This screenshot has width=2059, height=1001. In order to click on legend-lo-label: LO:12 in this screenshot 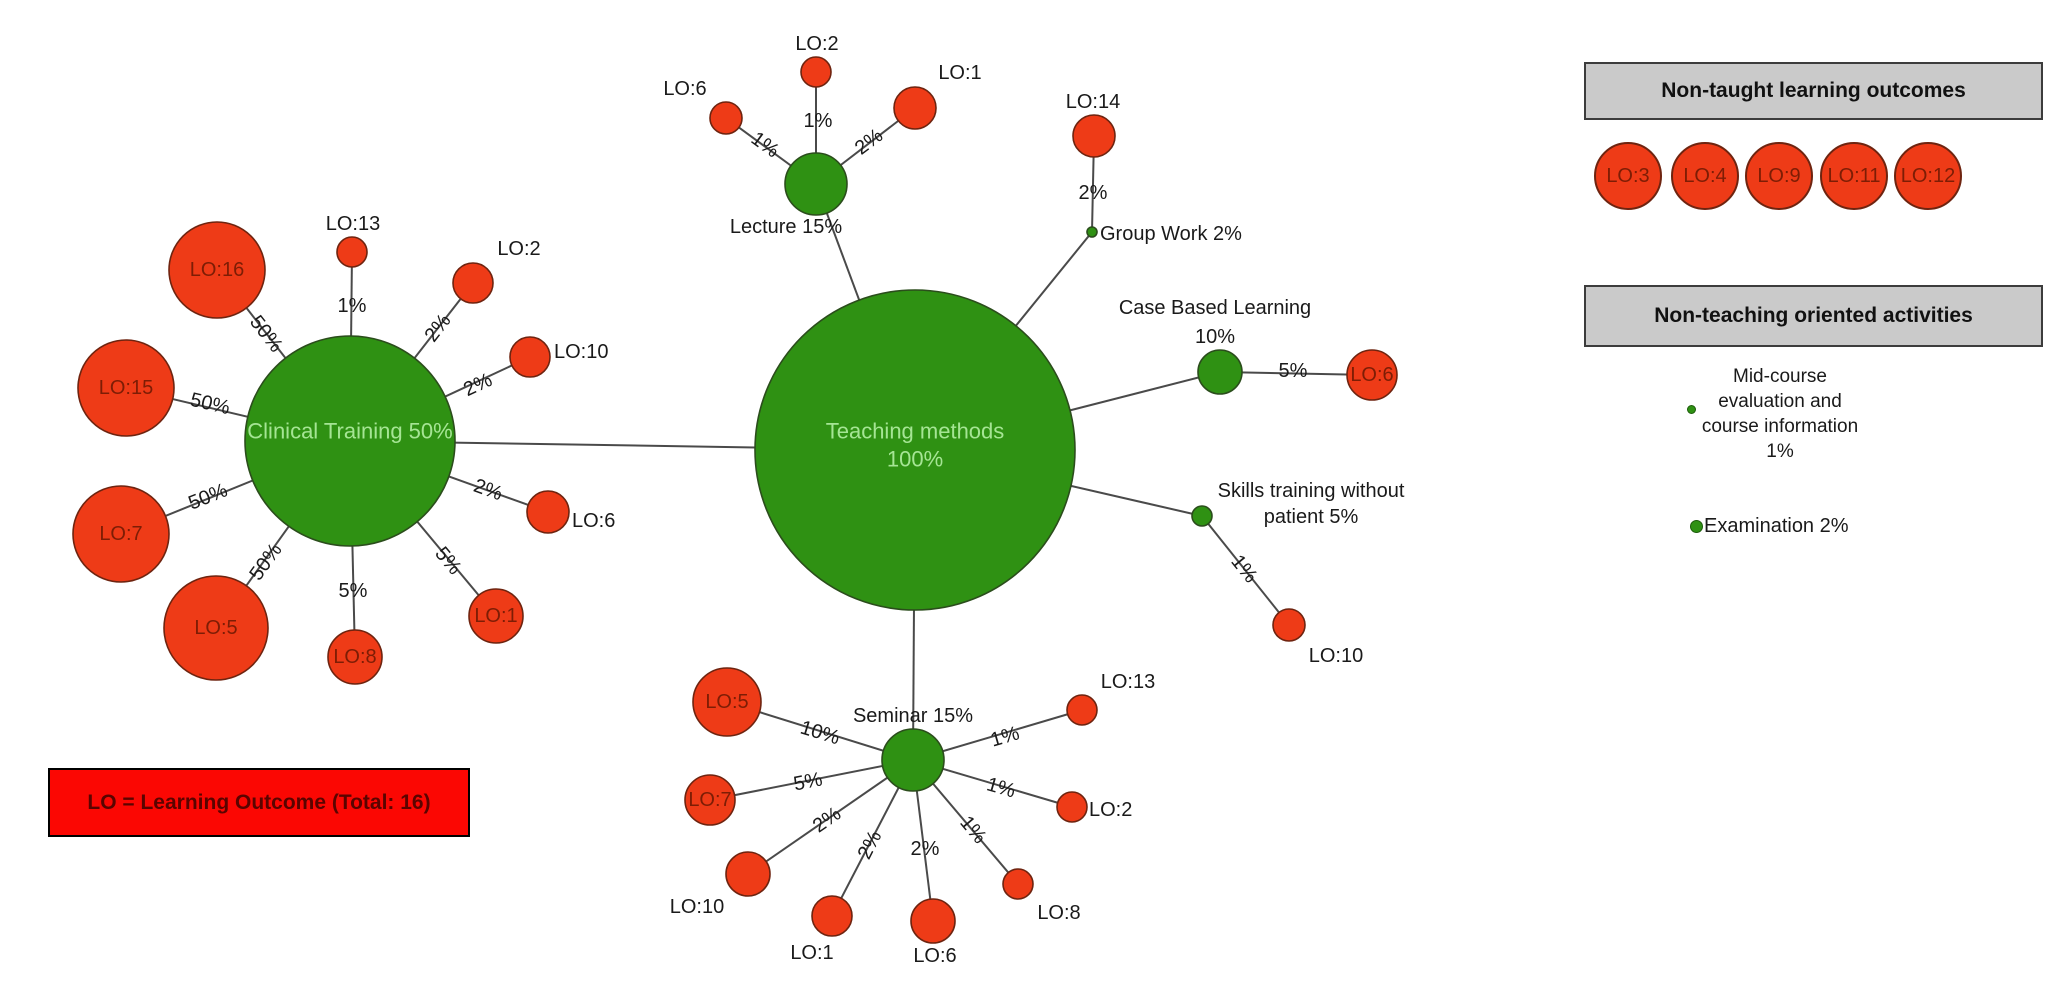, I will do `click(1928, 175)`.